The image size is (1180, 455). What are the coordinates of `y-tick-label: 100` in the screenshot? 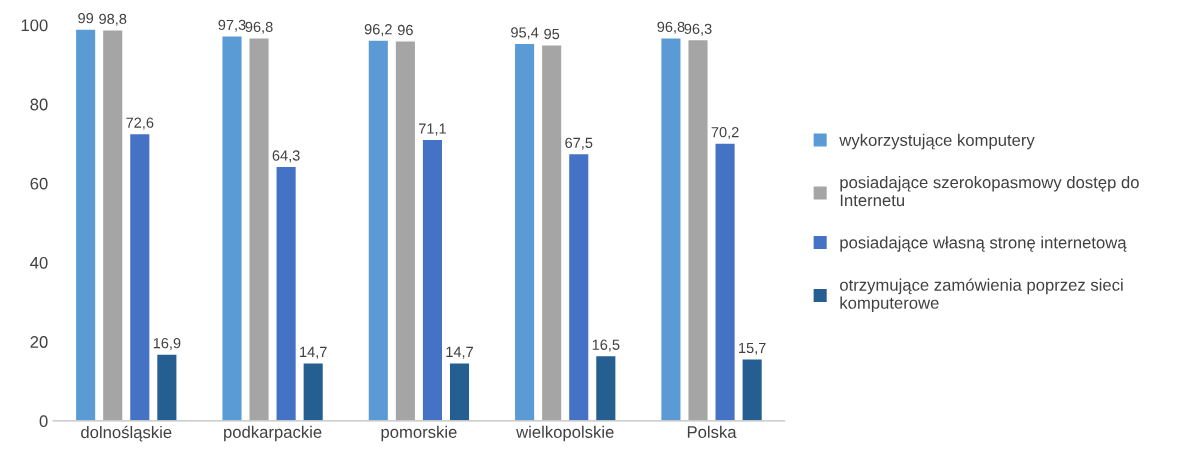 It's located at (34, 25).